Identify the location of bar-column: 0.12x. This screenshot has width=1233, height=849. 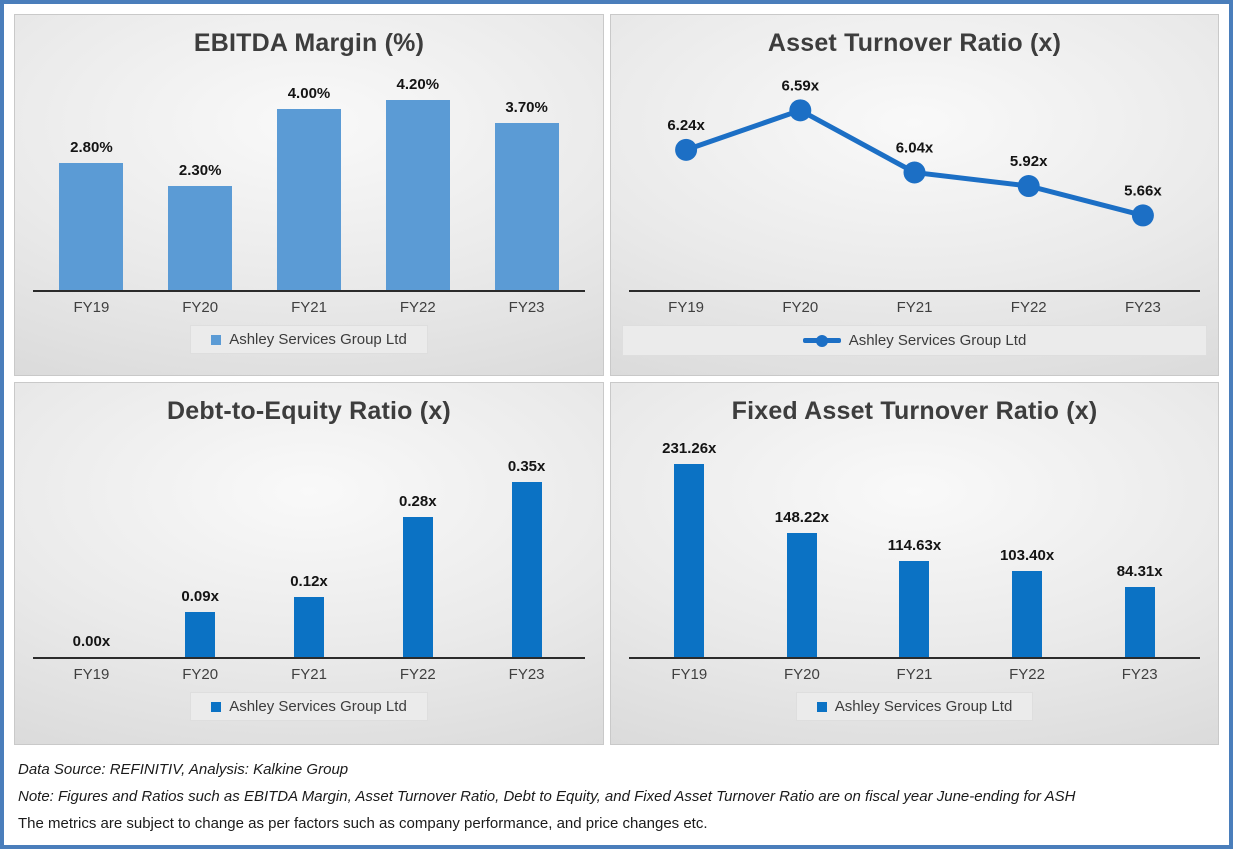
(309, 544).